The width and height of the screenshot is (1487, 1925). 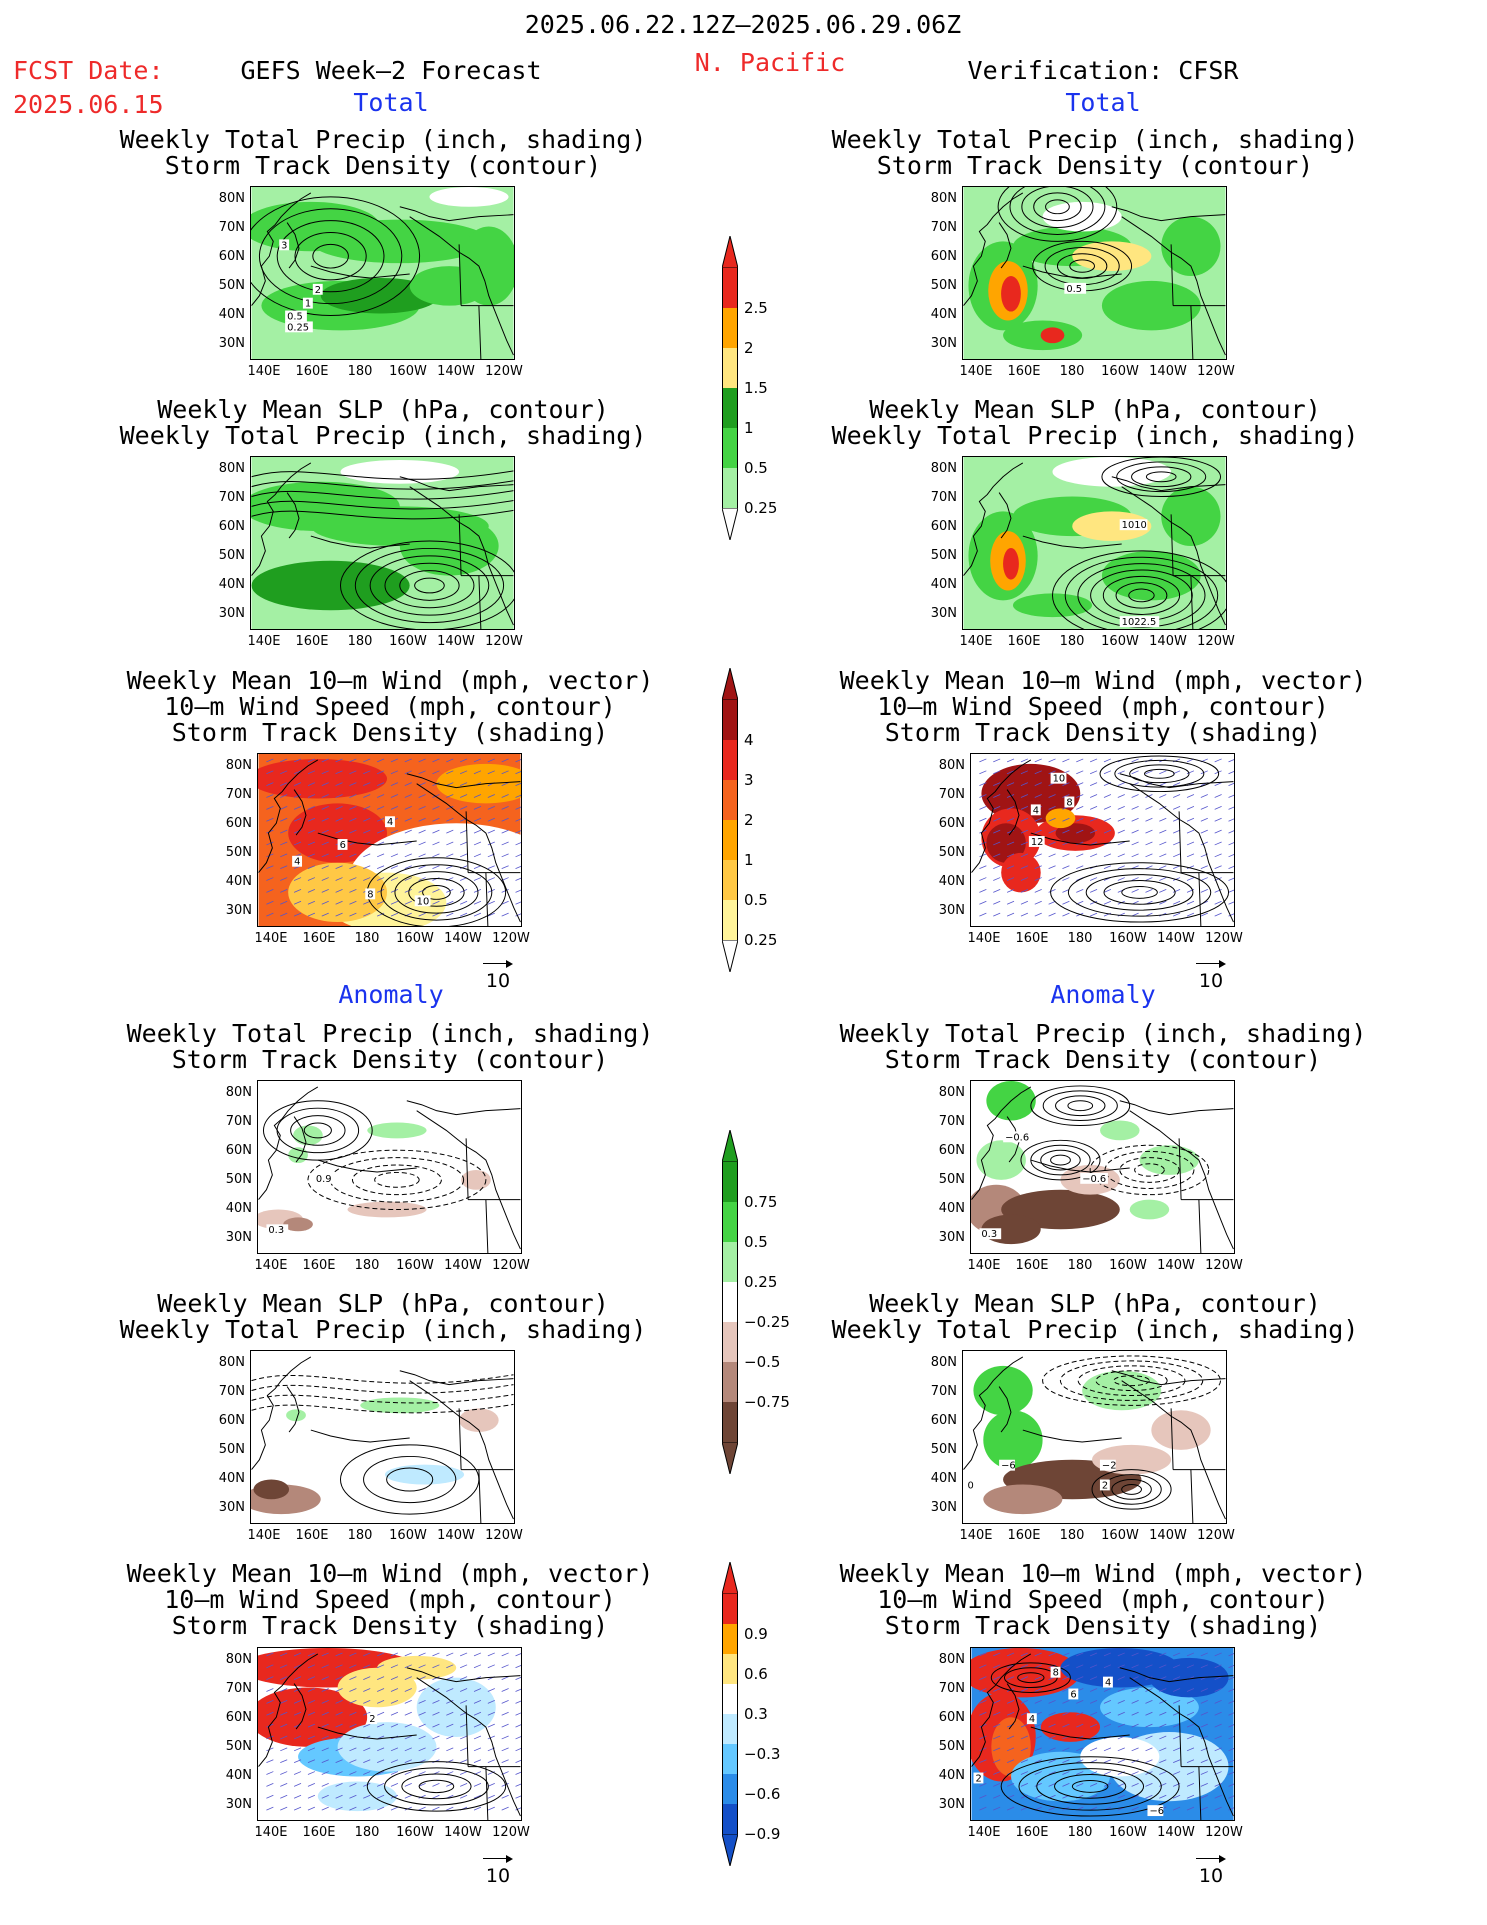 What do you see at coordinates (382, 1437) in the screenshot?
I see `map-plot-p9` at bounding box center [382, 1437].